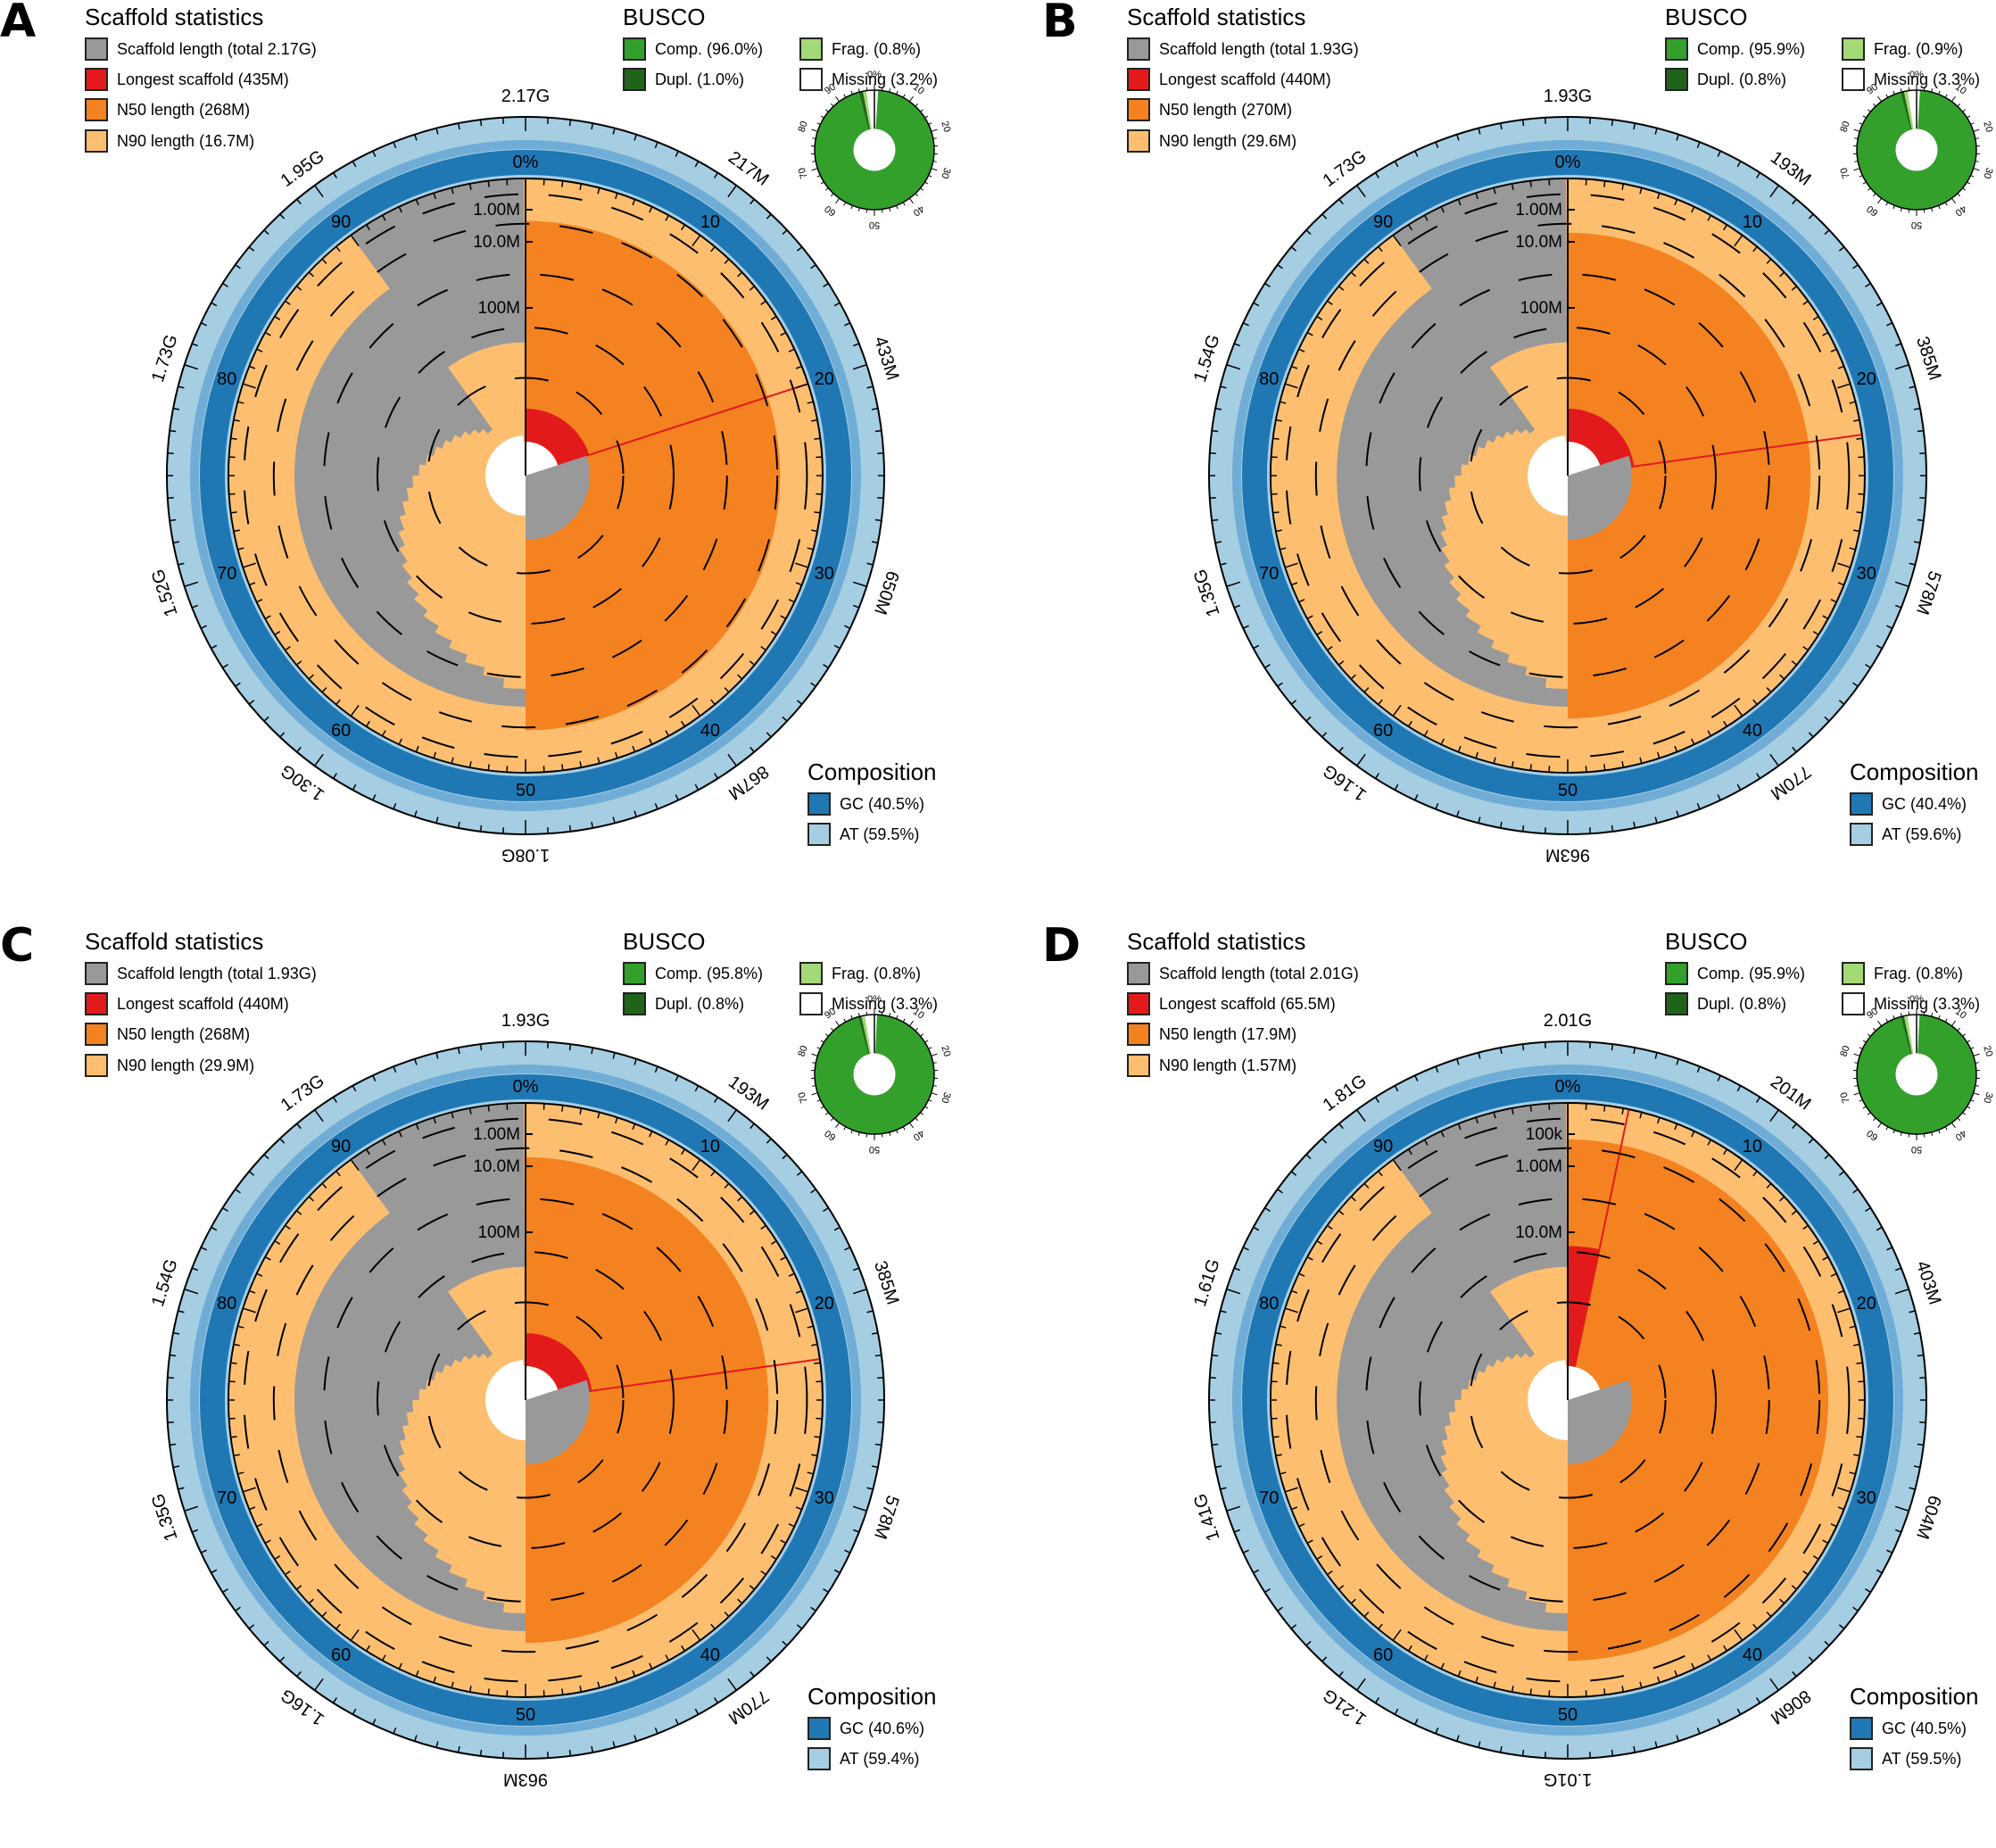 The height and width of the screenshot is (1848, 1996). I want to click on center-blank, so click(506, 1400).